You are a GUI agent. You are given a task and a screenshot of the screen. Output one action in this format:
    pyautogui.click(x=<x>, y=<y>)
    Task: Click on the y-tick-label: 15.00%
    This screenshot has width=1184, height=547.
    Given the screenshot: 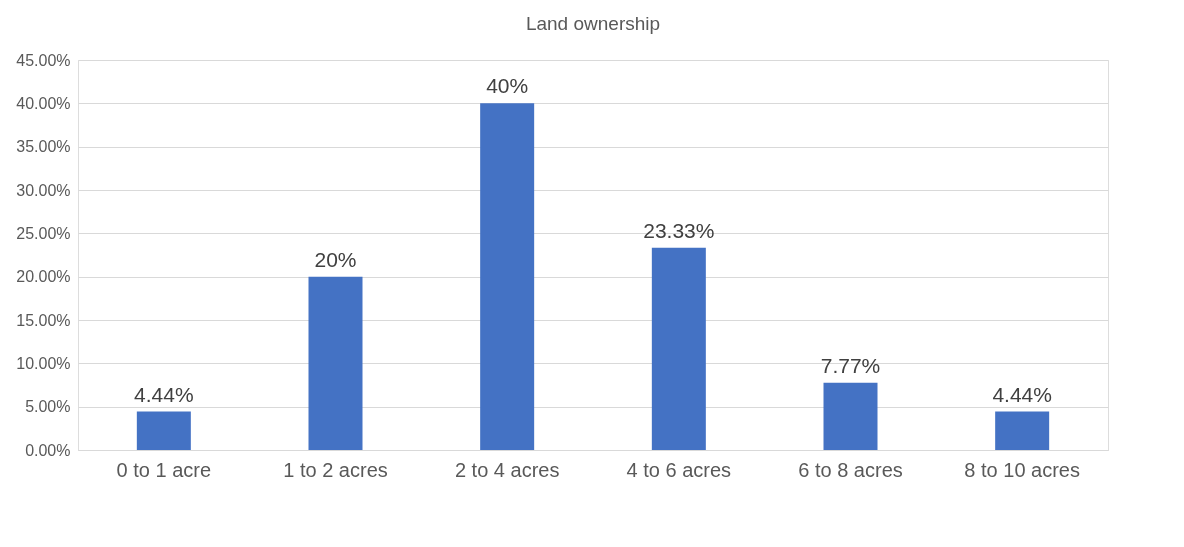 What is the action you would take?
    pyautogui.click(x=43, y=320)
    